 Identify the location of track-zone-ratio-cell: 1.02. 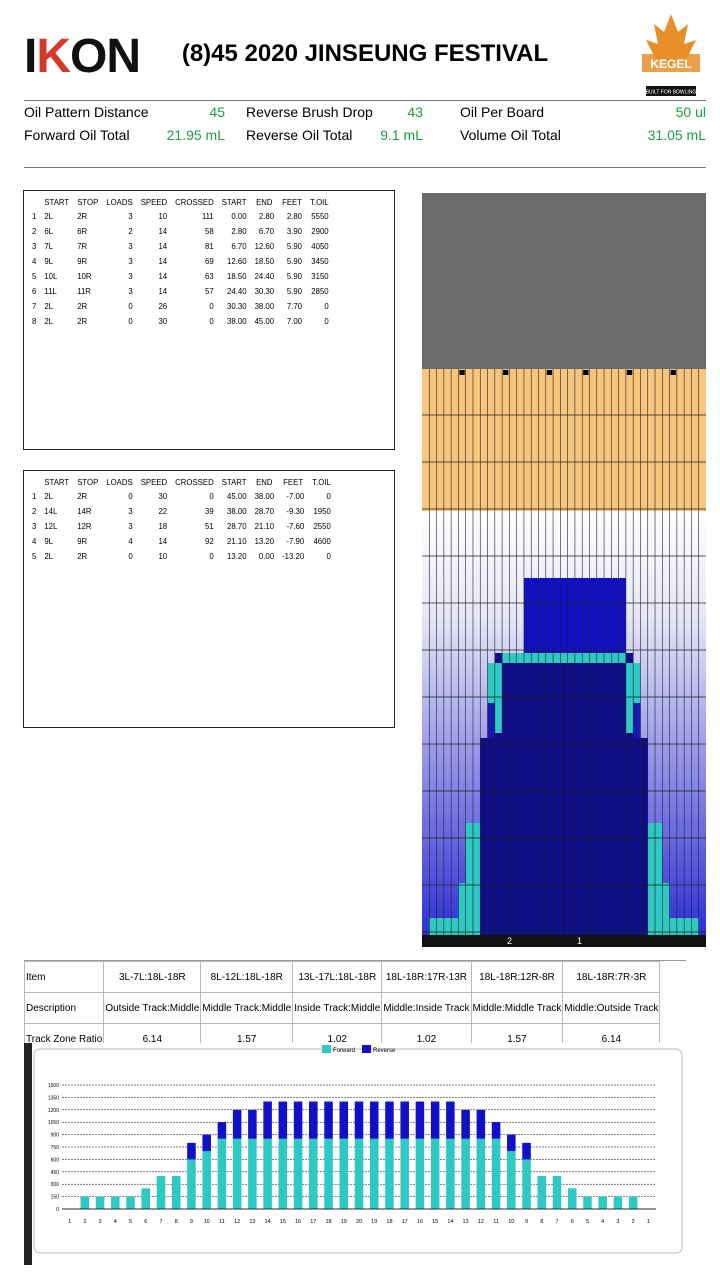
(426, 1034).